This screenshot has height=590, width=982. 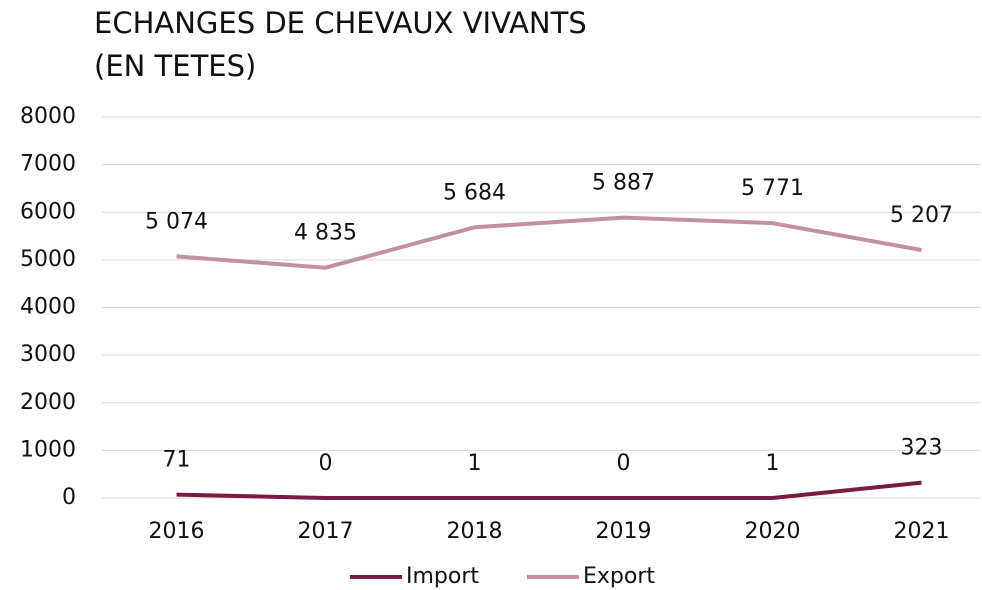 What do you see at coordinates (176, 221) in the screenshot?
I see `data-label: 5 074` at bounding box center [176, 221].